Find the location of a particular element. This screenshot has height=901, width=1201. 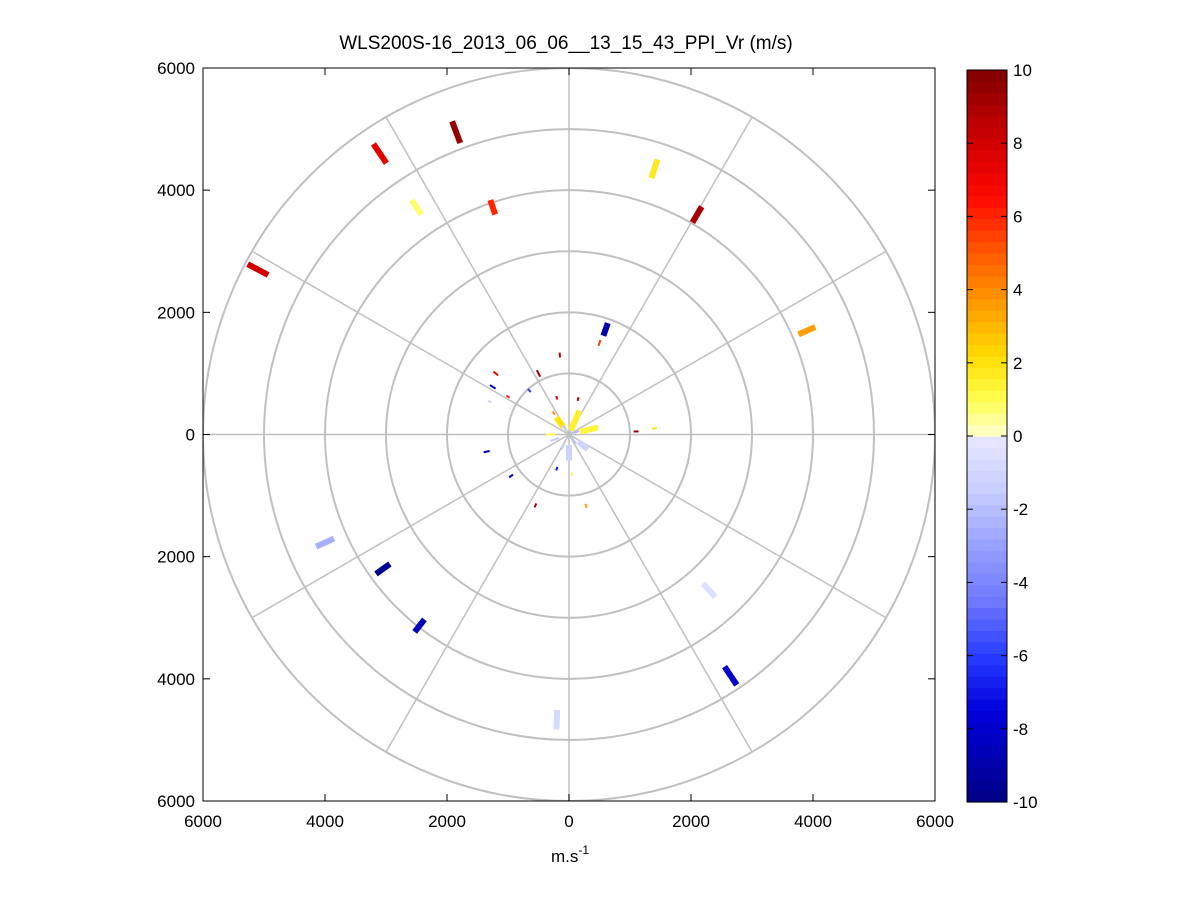

x-tick-label: 2000 is located at coordinates (691, 821).